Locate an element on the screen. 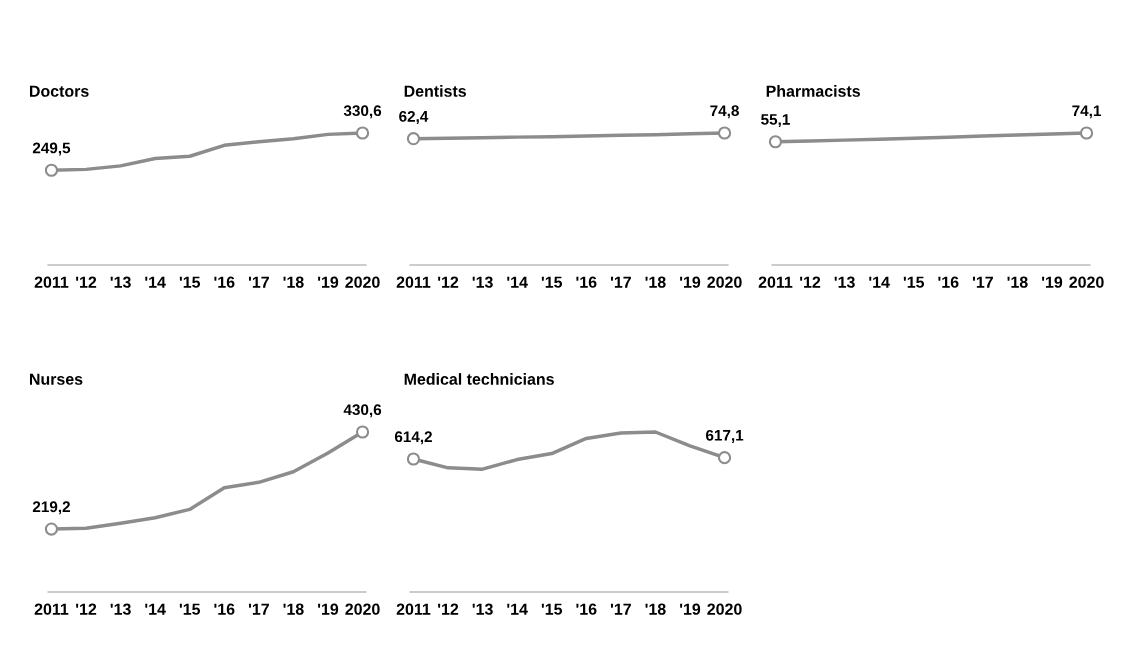  chart-title: Nurses is located at coordinates (56, 379).